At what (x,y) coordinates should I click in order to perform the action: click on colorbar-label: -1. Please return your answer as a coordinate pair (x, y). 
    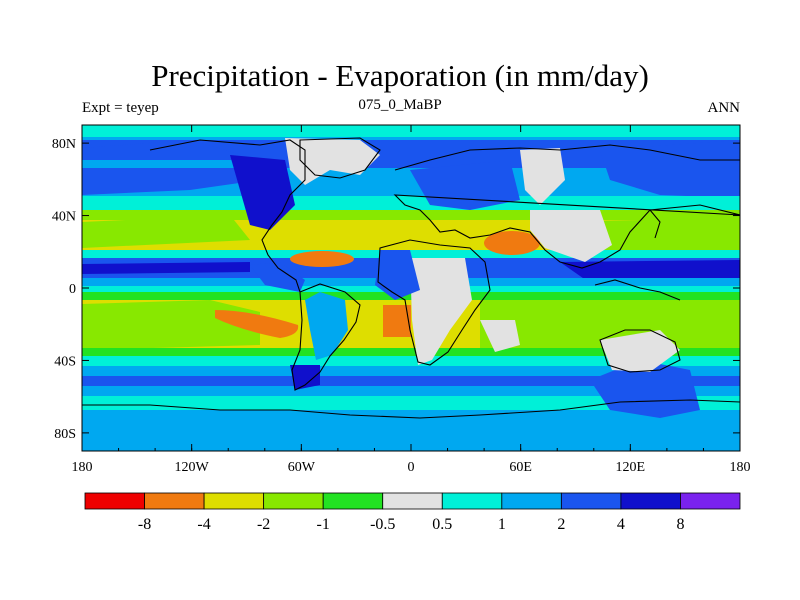
    Looking at the image, I should click on (323, 524).